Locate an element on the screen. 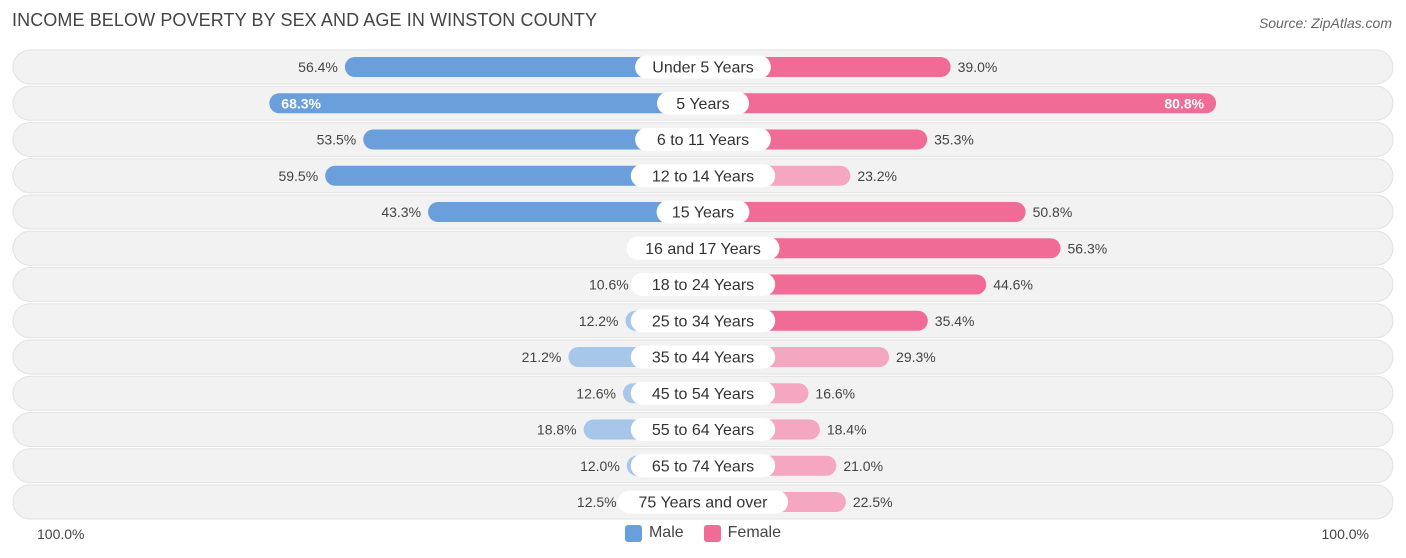 The image size is (1406, 558). legend-item-female: Female is located at coordinates (742, 533).